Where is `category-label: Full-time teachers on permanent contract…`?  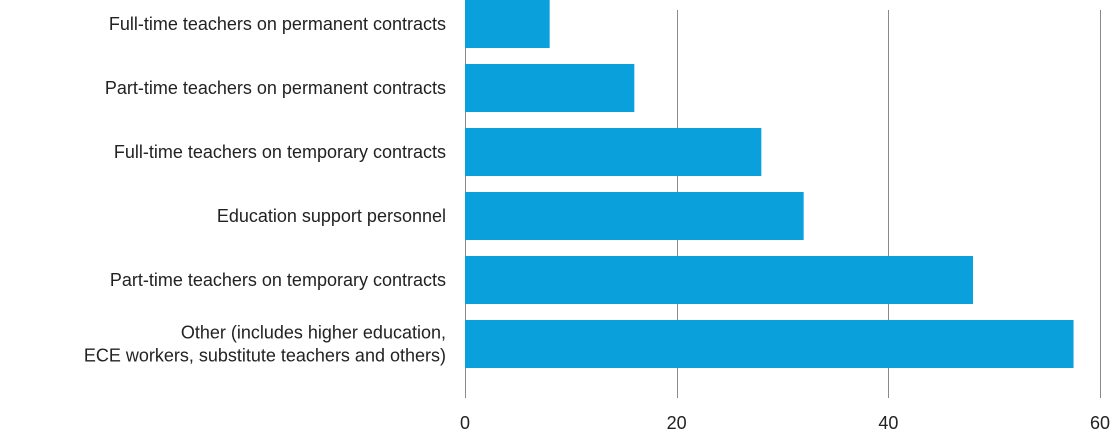 category-label: Full-time teachers on permanent contract… is located at coordinates (277, 24).